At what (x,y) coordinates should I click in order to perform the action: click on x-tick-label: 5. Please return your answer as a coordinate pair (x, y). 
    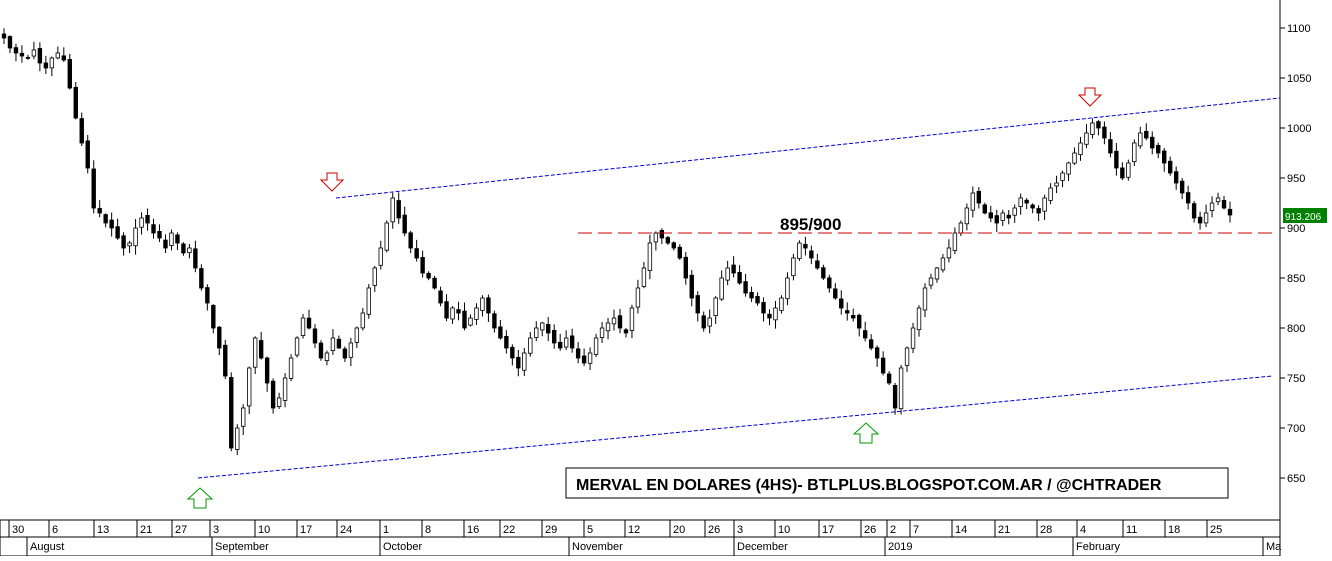
    Looking at the image, I should click on (590, 530).